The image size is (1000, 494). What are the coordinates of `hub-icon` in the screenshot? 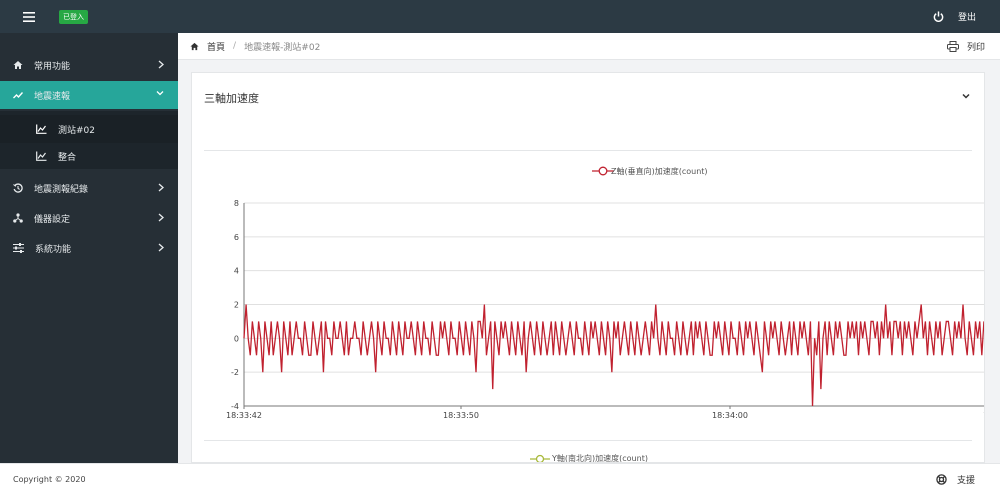 It's located at (18, 218).